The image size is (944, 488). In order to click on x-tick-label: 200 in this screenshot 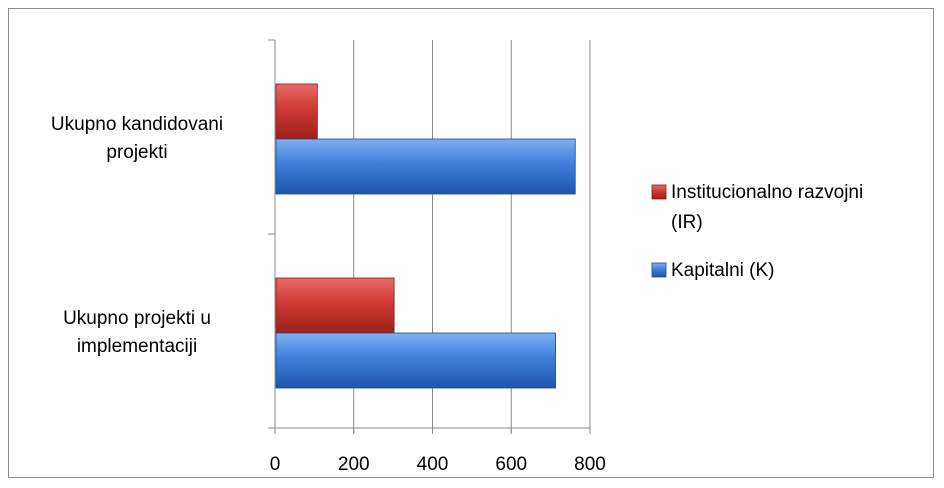, I will do `click(354, 464)`.